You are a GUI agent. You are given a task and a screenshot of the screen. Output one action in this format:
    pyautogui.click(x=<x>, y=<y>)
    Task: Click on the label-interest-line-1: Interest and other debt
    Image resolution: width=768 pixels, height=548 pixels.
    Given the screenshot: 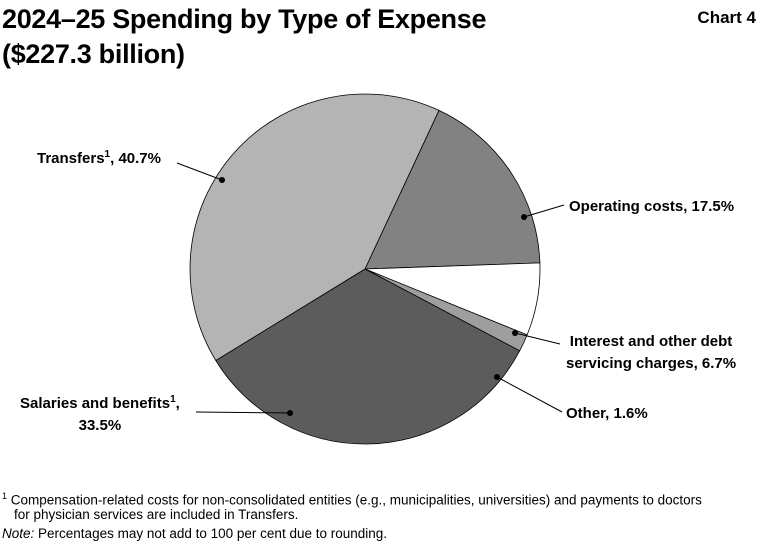 What is the action you would take?
    pyautogui.click(x=651, y=341)
    